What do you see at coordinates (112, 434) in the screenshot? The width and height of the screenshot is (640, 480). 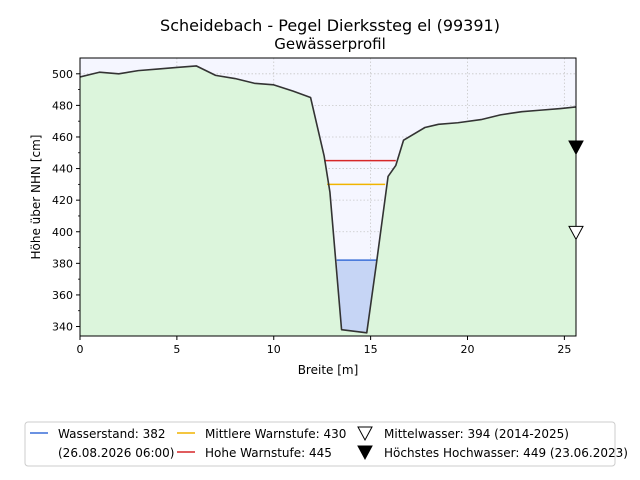 I see `legend-water-label: Wasserstand: 382` at bounding box center [112, 434].